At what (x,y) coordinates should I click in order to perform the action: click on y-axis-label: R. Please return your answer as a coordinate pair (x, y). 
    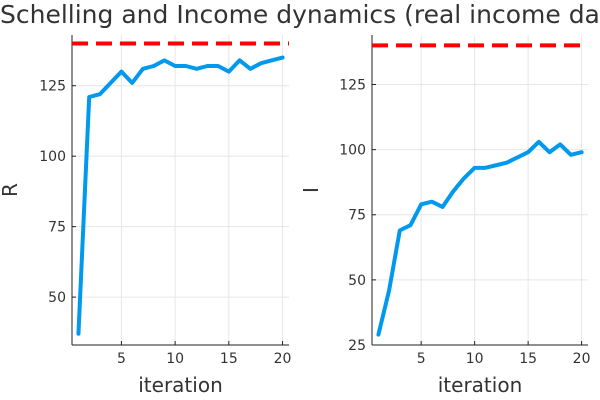
    Looking at the image, I should click on (11, 190).